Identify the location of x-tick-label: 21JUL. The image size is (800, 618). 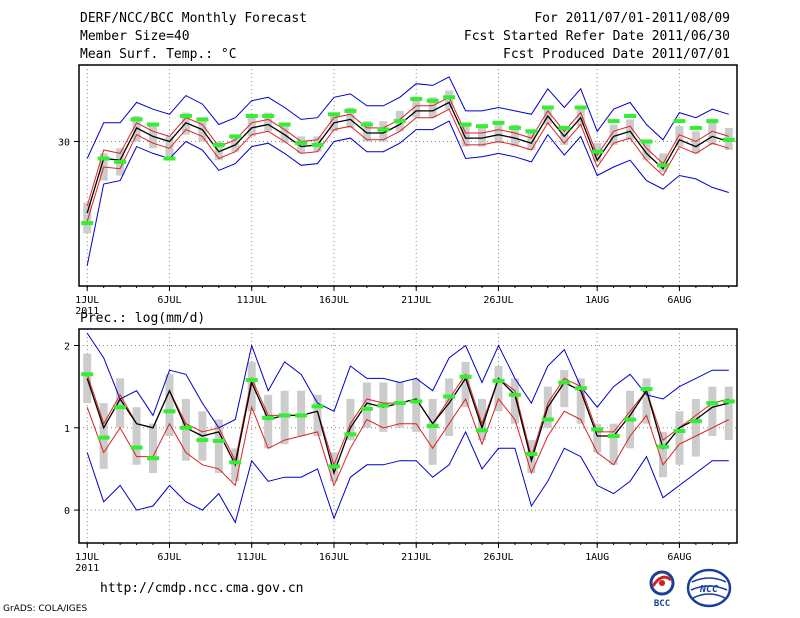
(416, 557).